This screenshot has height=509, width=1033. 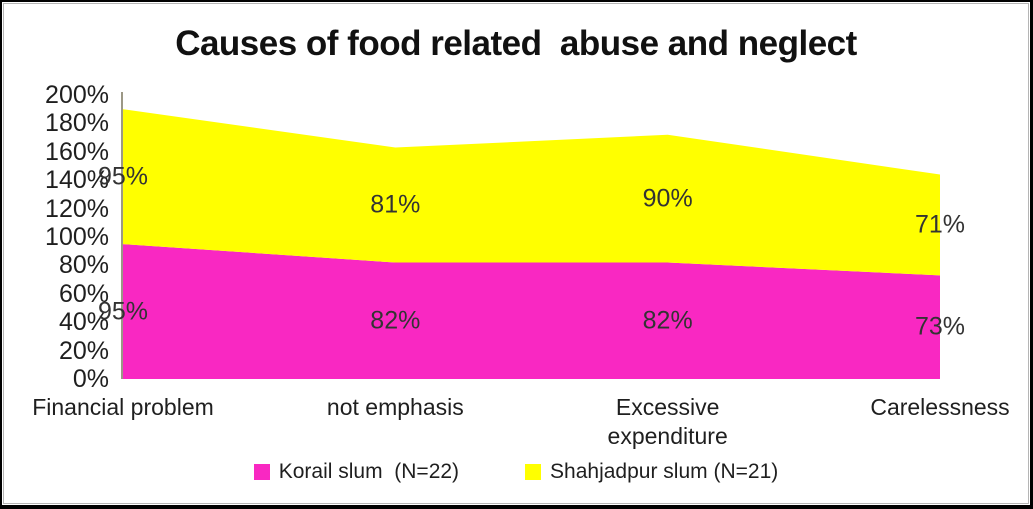 I want to click on x-category-label-3: Carelessness, so click(x=940, y=407).